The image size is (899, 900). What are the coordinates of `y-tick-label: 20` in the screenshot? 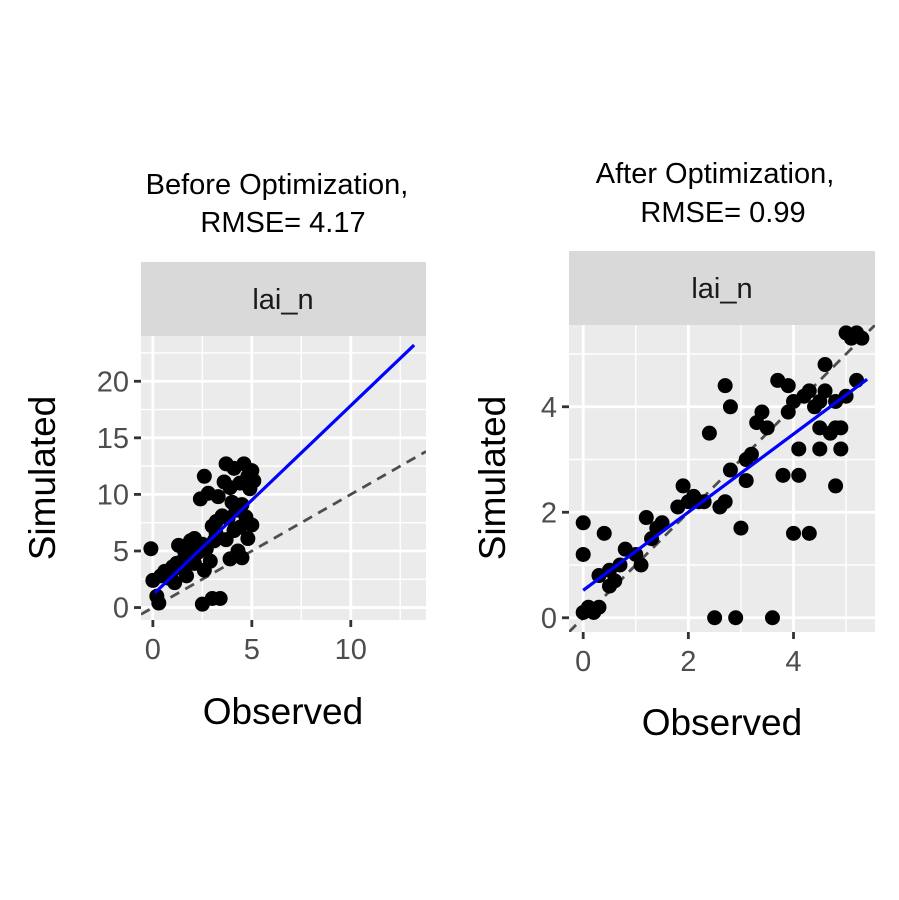 It's located at (113, 382).